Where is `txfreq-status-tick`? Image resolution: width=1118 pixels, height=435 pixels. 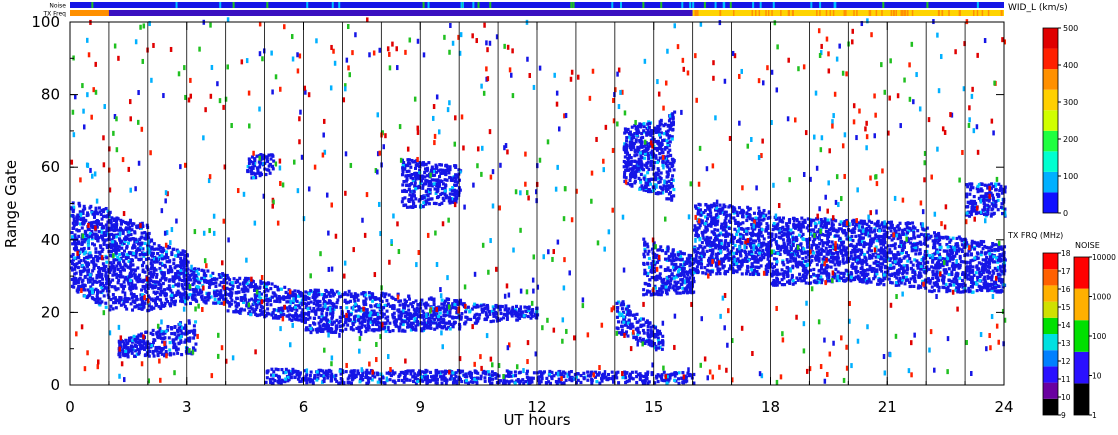
txfreq-status-tick is located at coordinates (768, 13).